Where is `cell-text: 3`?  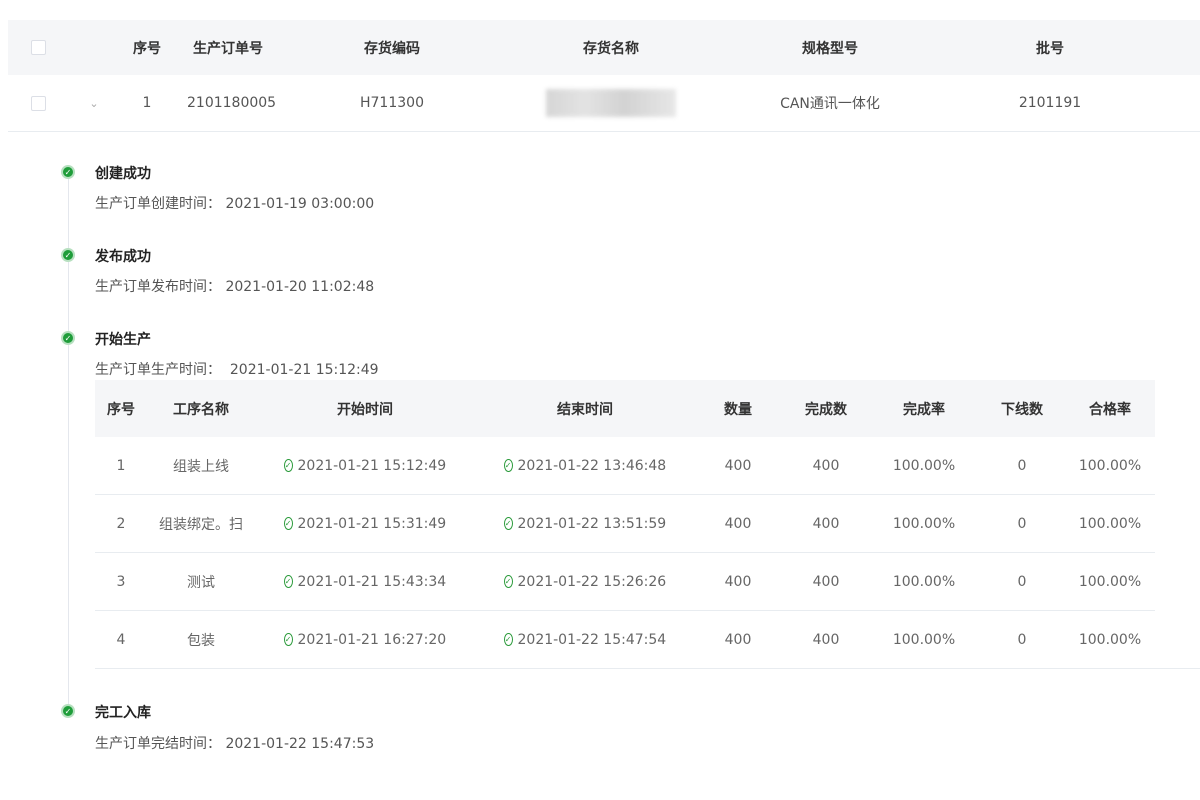
cell-text: 3 is located at coordinates (121, 581).